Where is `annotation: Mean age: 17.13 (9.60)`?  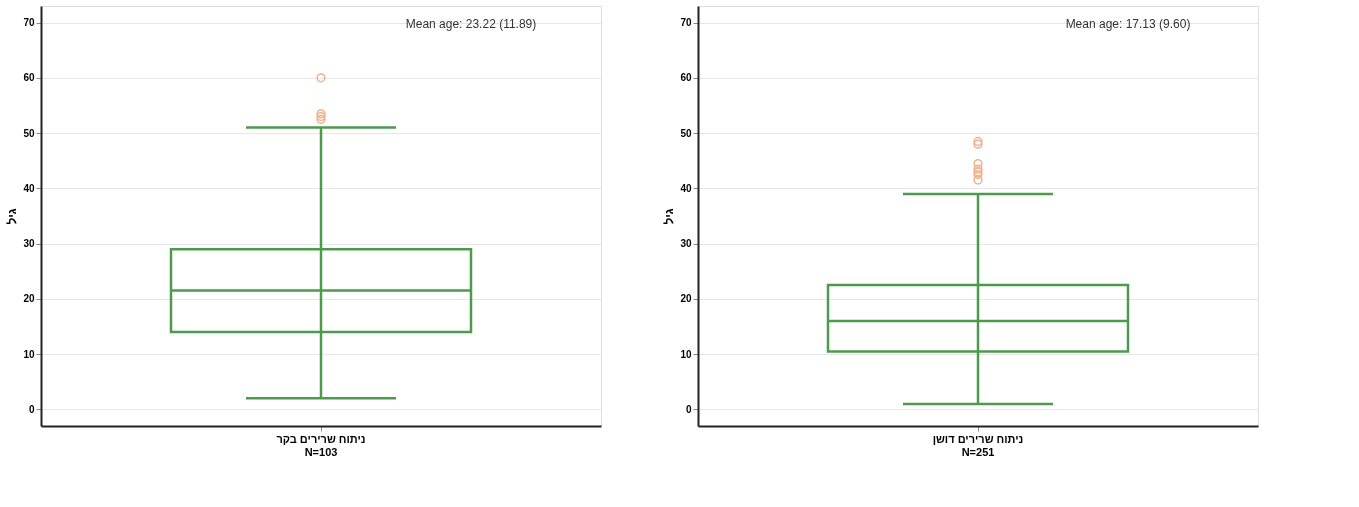
annotation: Mean age: 17.13 (9.60) is located at coordinates (1128, 24).